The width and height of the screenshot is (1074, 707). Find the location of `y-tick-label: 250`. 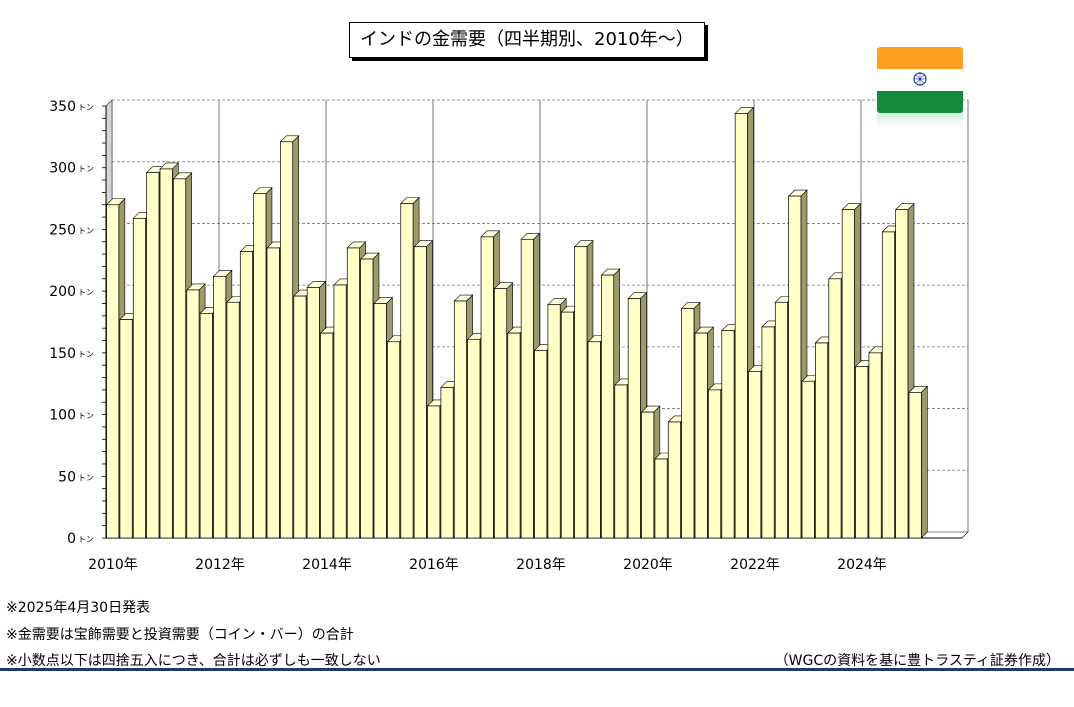

y-tick-label: 250 is located at coordinates (62, 230).